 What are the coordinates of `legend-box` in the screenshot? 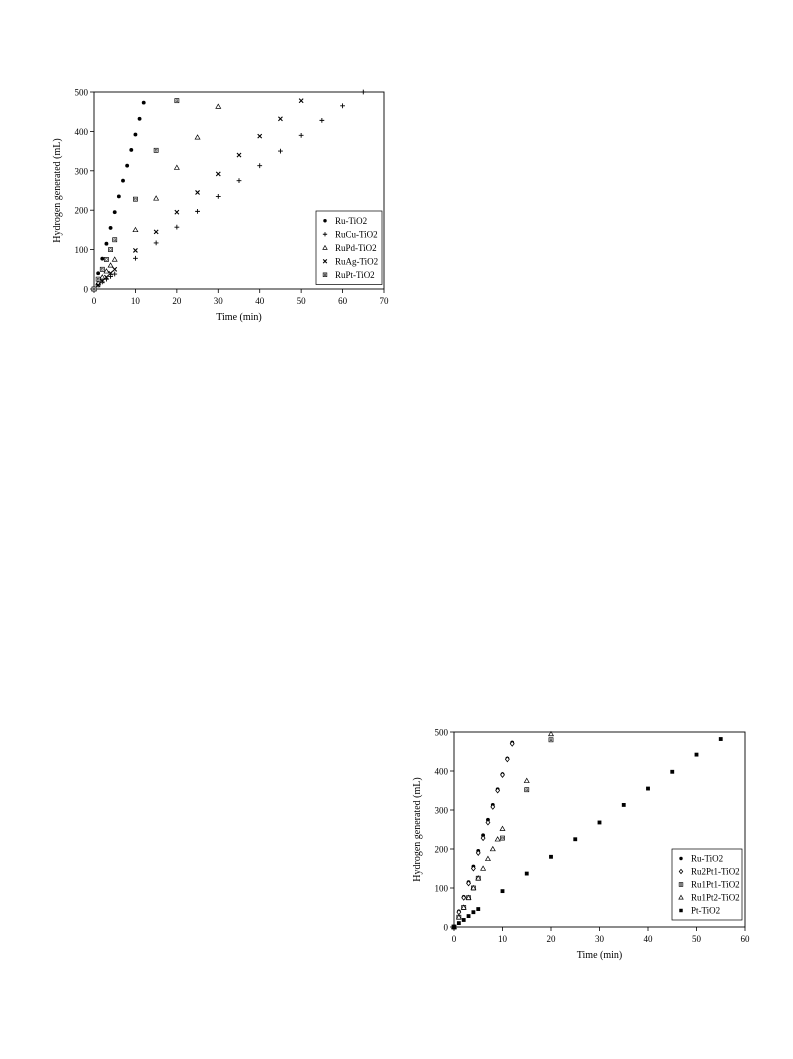 It's located at (707, 884).